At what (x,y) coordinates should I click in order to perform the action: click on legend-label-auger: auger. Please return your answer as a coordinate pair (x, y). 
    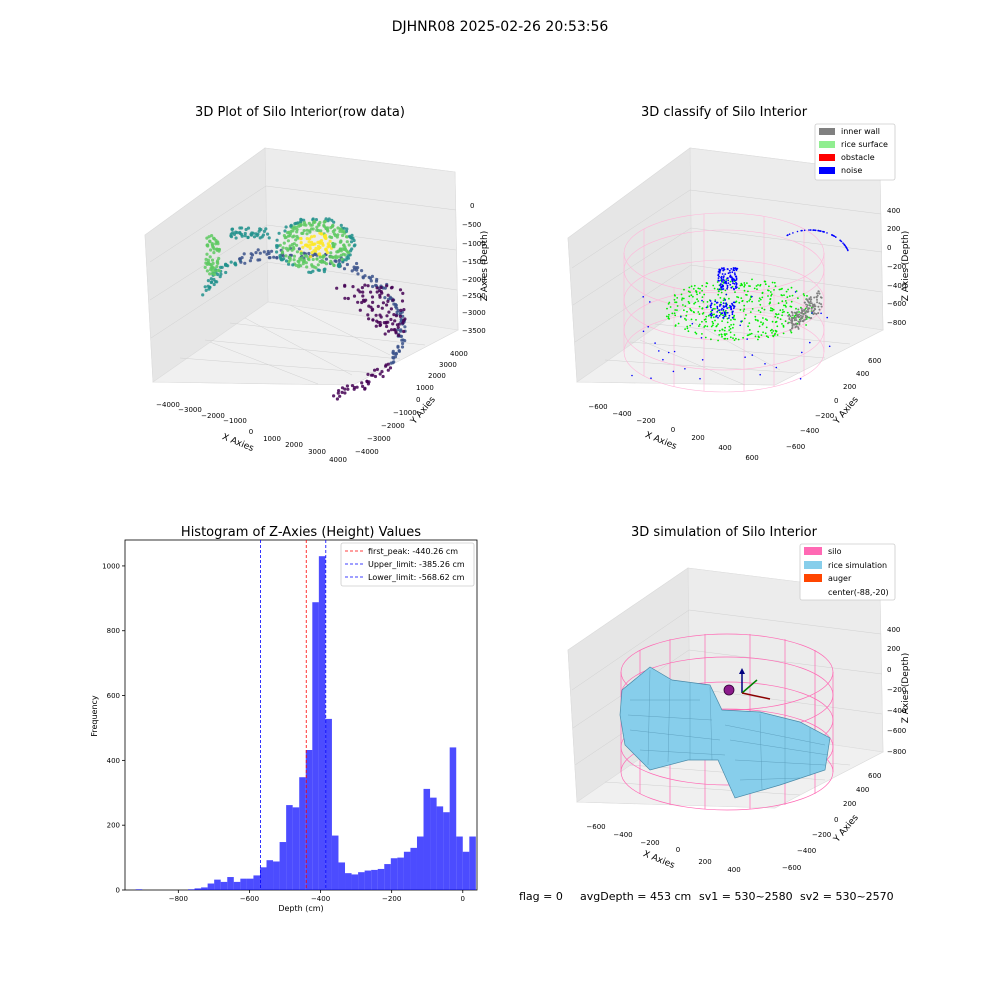
    Looking at the image, I should click on (840, 578).